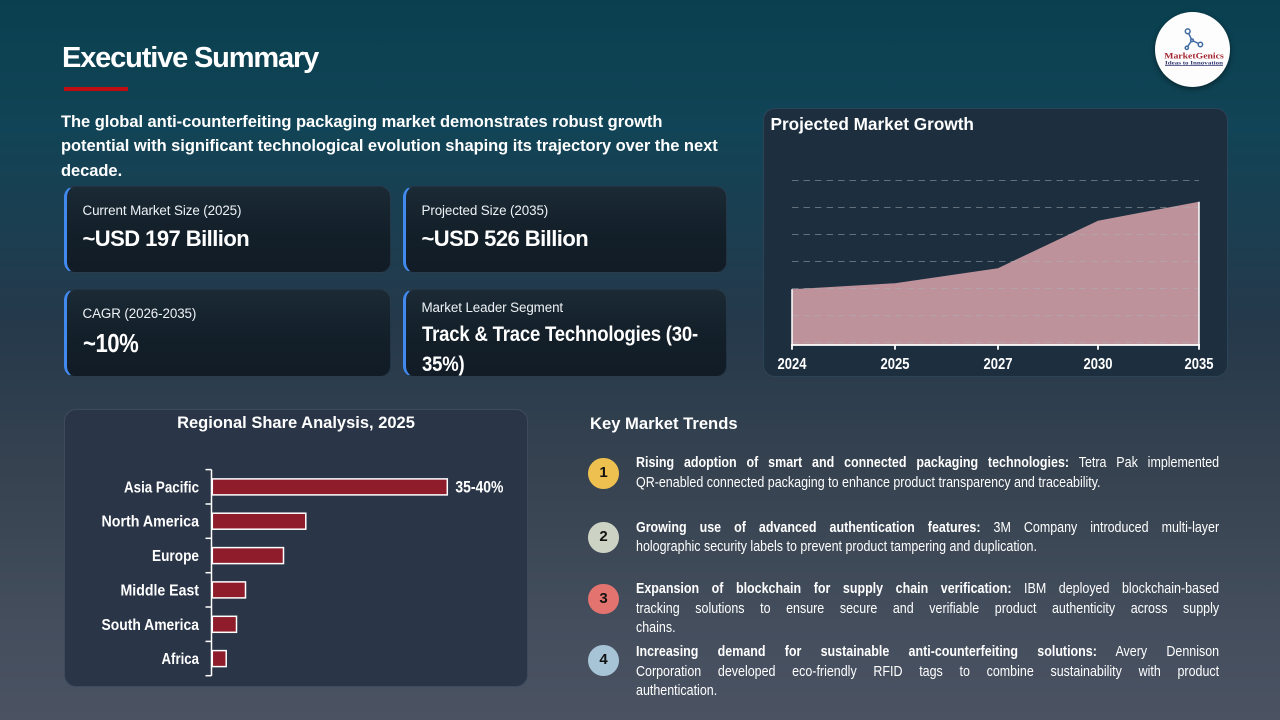  What do you see at coordinates (160, 590) in the screenshot?
I see `svg-text: Middle East` at bounding box center [160, 590].